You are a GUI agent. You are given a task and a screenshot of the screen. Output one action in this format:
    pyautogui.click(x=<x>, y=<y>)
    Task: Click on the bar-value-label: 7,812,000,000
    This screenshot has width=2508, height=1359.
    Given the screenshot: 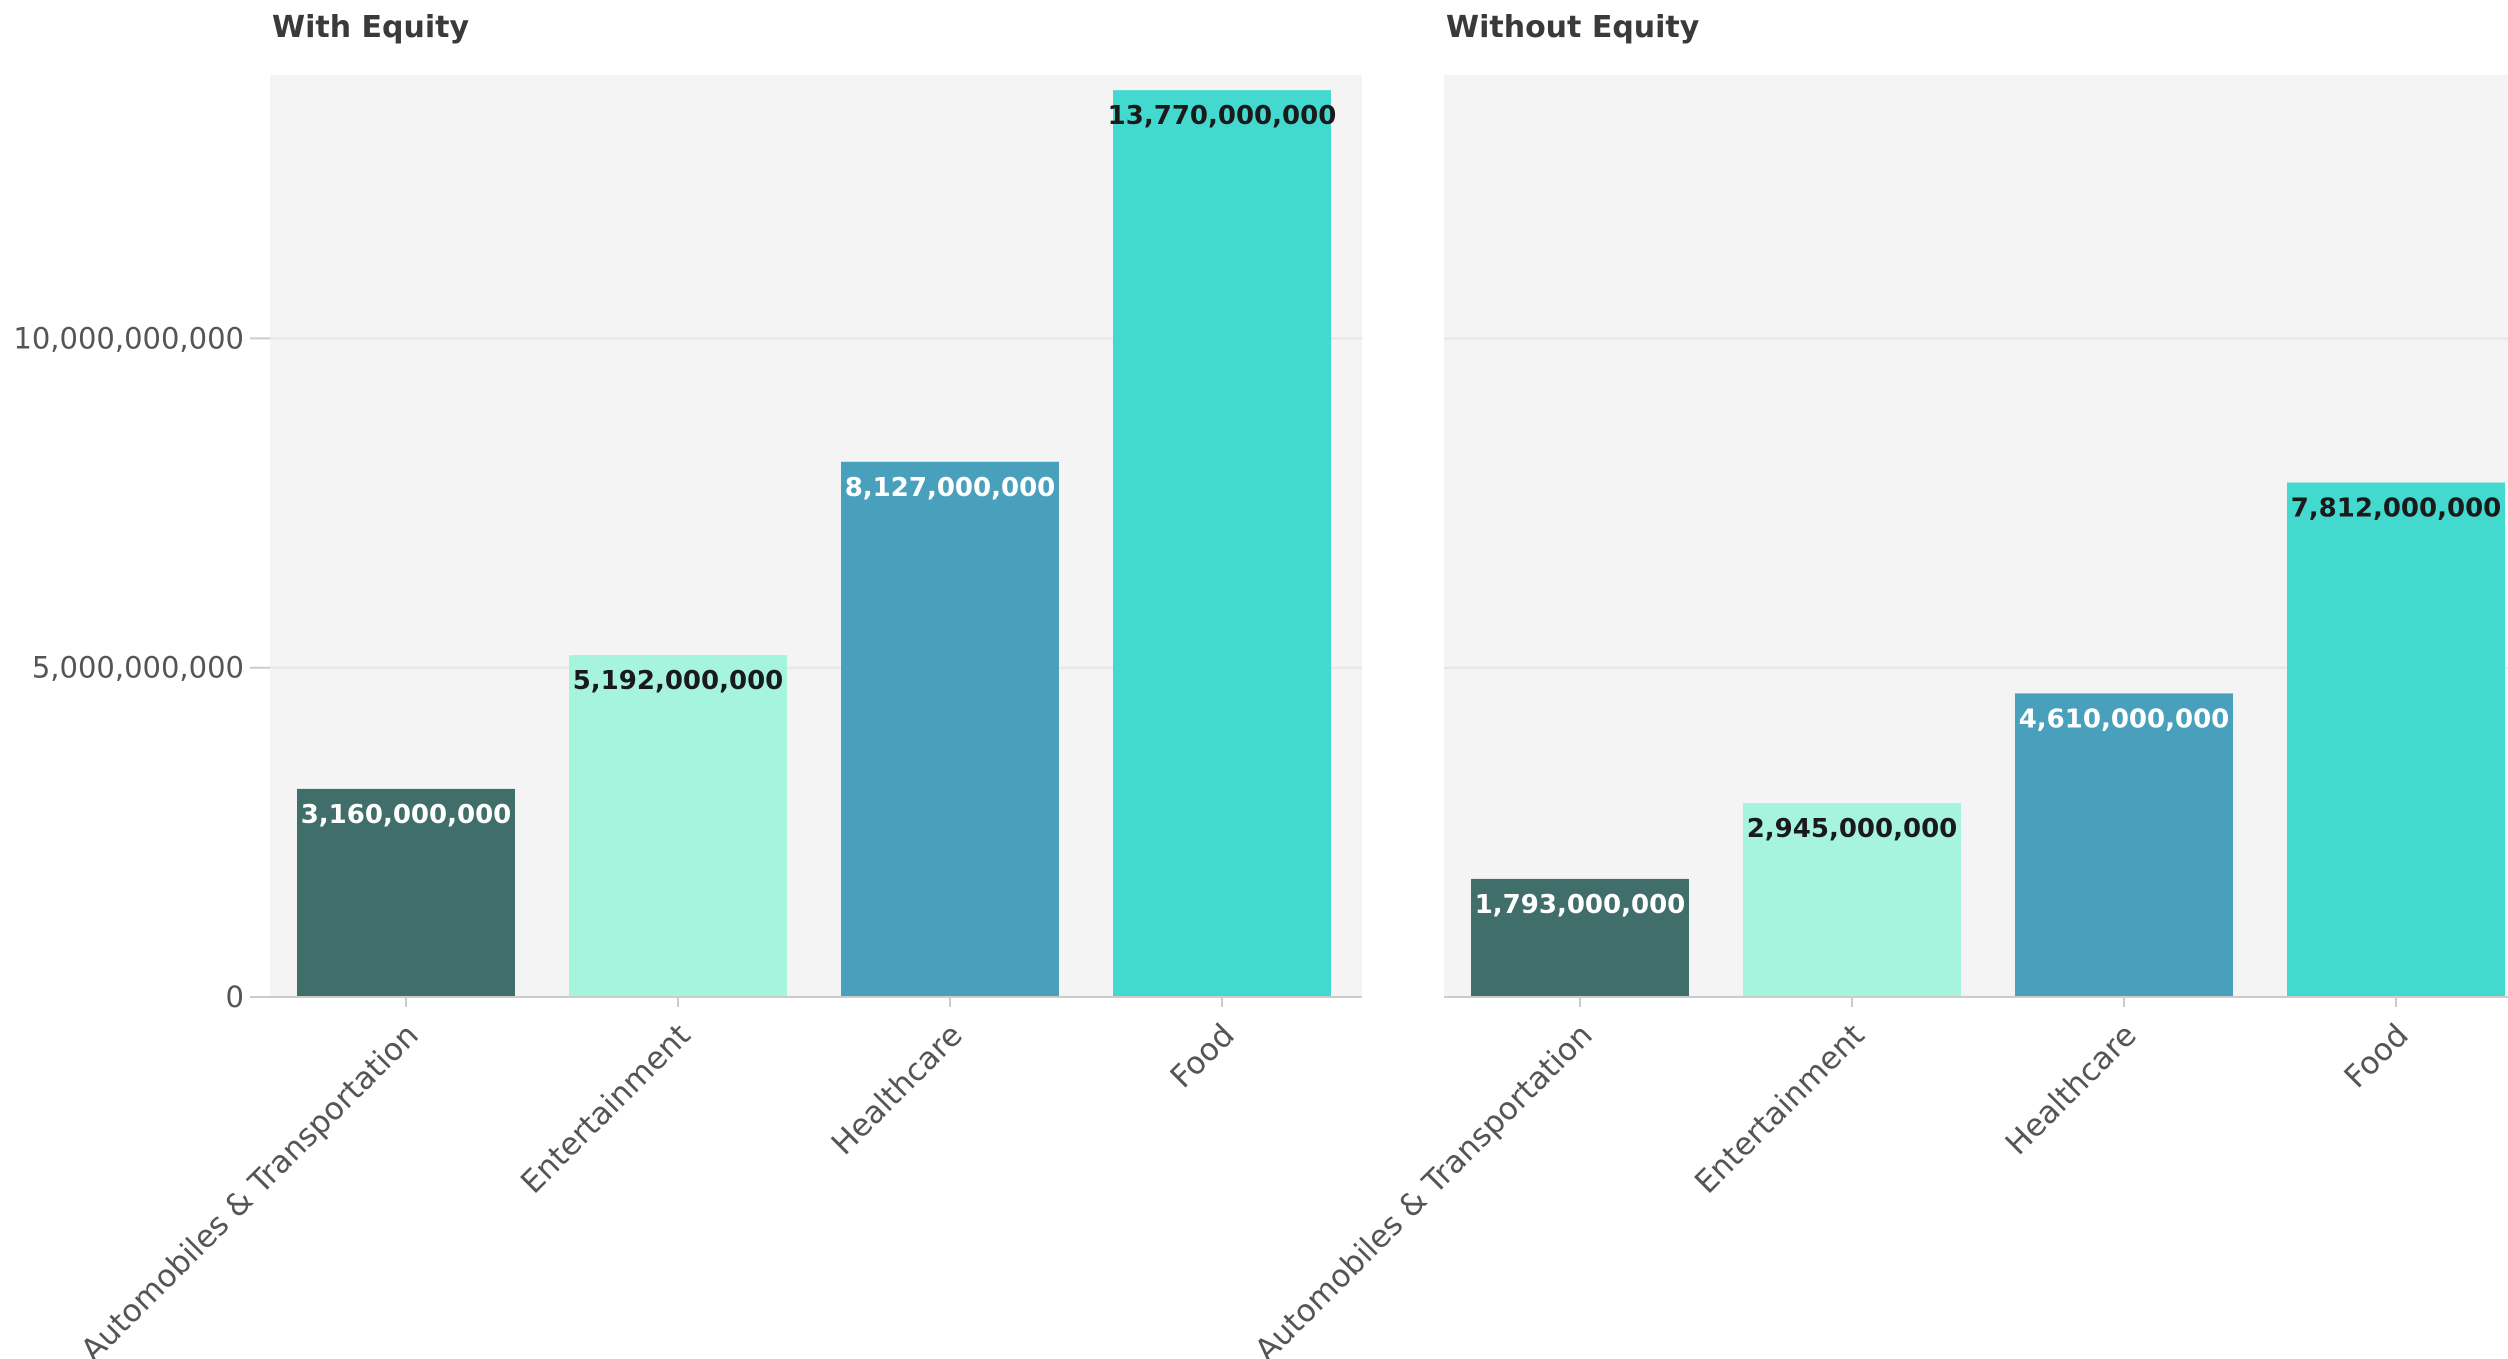 What is the action you would take?
    pyautogui.click(x=2396, y=509)
    